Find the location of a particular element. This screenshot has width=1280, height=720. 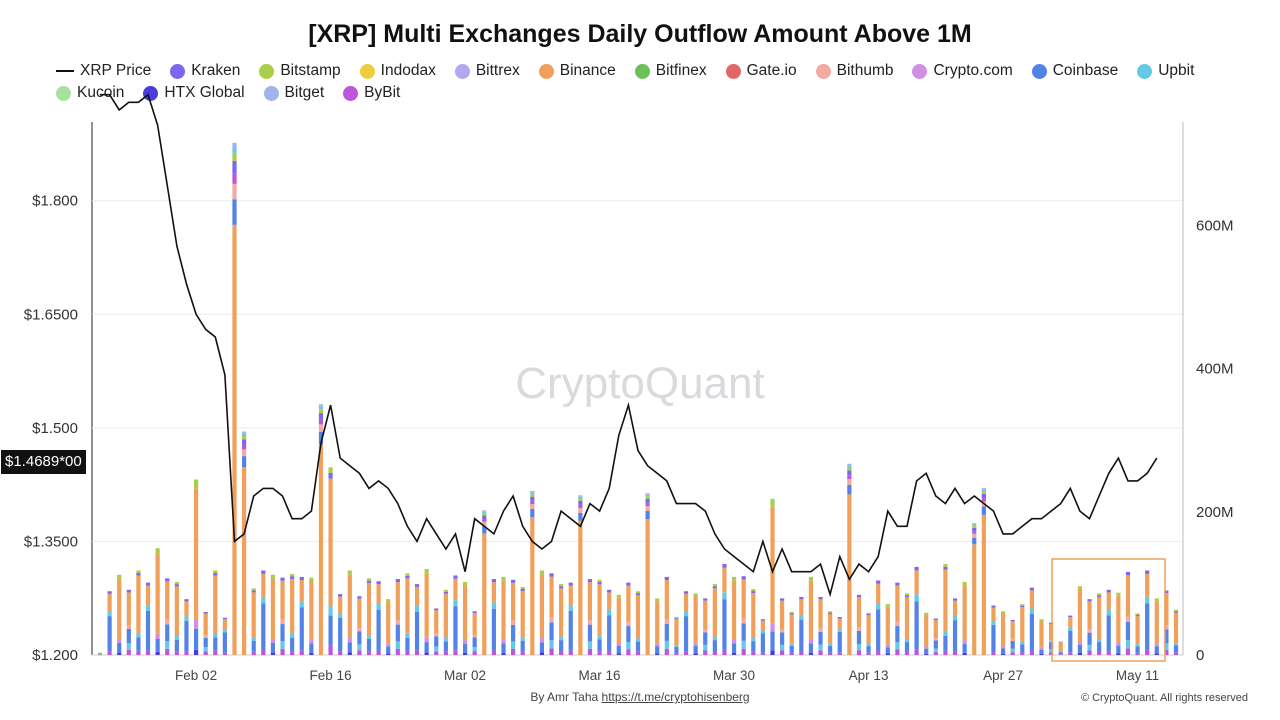

legend-item: ByBit is located at coordinates (371, 93).